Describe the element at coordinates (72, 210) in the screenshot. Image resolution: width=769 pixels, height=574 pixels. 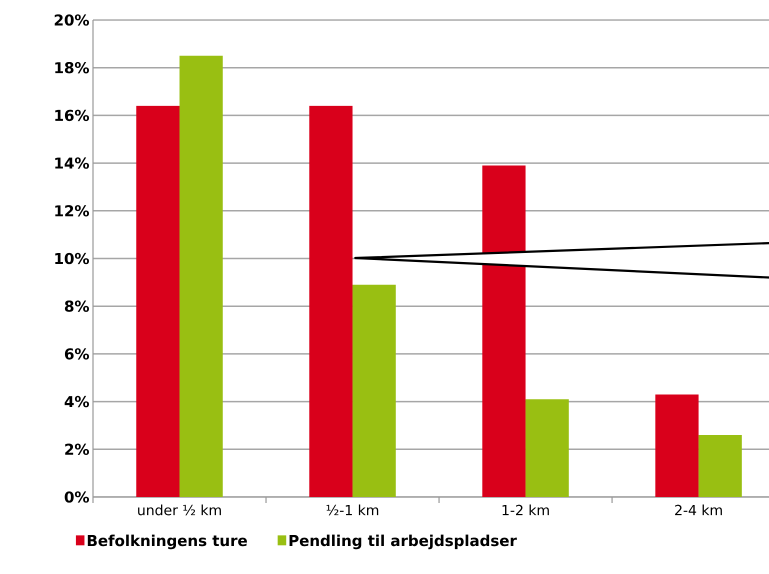
I see `y-tick-label: 12%` at that location.